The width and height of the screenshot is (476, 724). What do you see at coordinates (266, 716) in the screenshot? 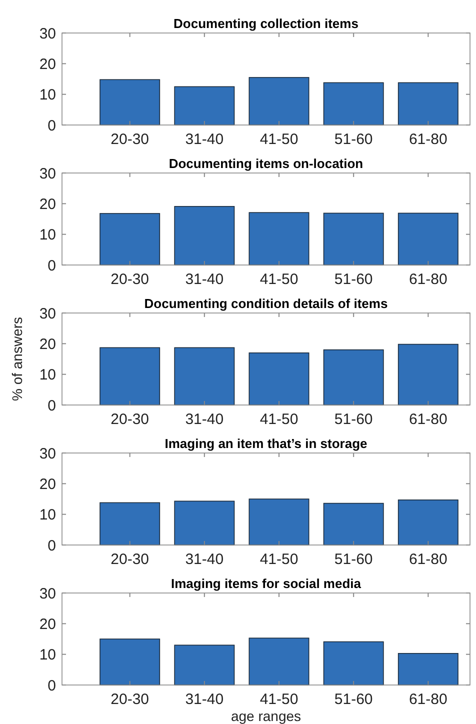
I see `x-axis-title: age ranges` at bounding box center [266, 716].